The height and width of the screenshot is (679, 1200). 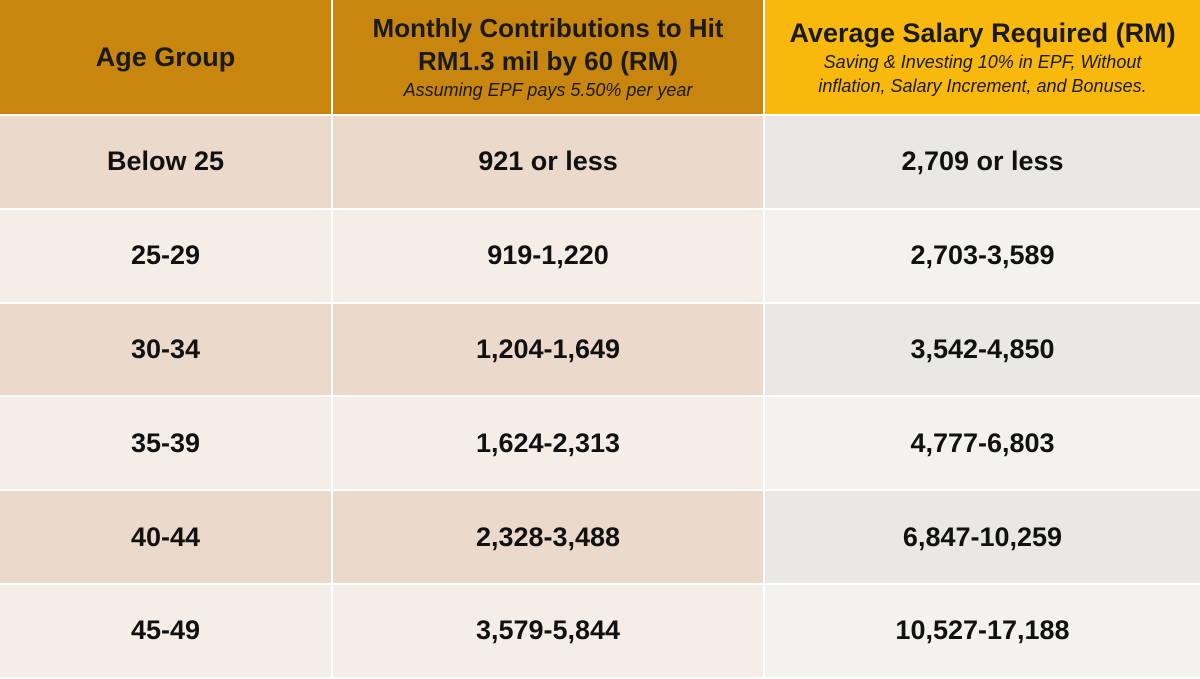 I want to click on cell-age-group: 40-44, so click(x=166, y=538).